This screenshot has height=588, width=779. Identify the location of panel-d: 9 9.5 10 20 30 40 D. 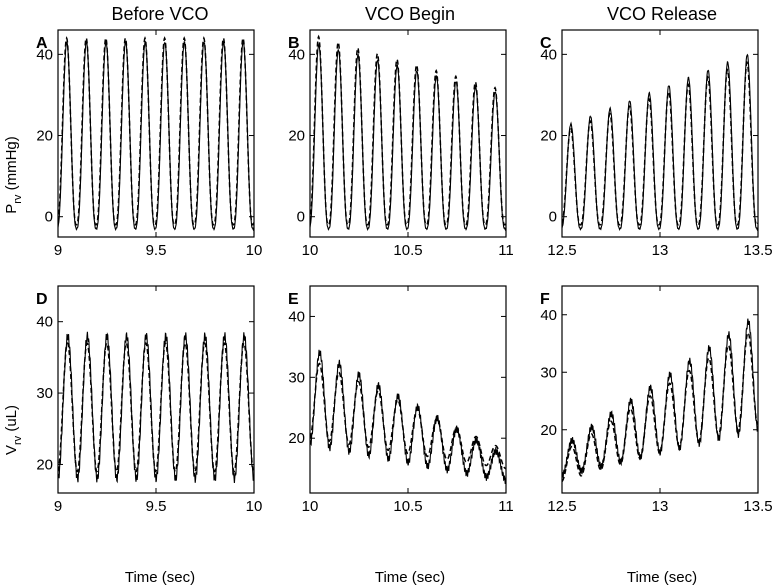
(149, 400).